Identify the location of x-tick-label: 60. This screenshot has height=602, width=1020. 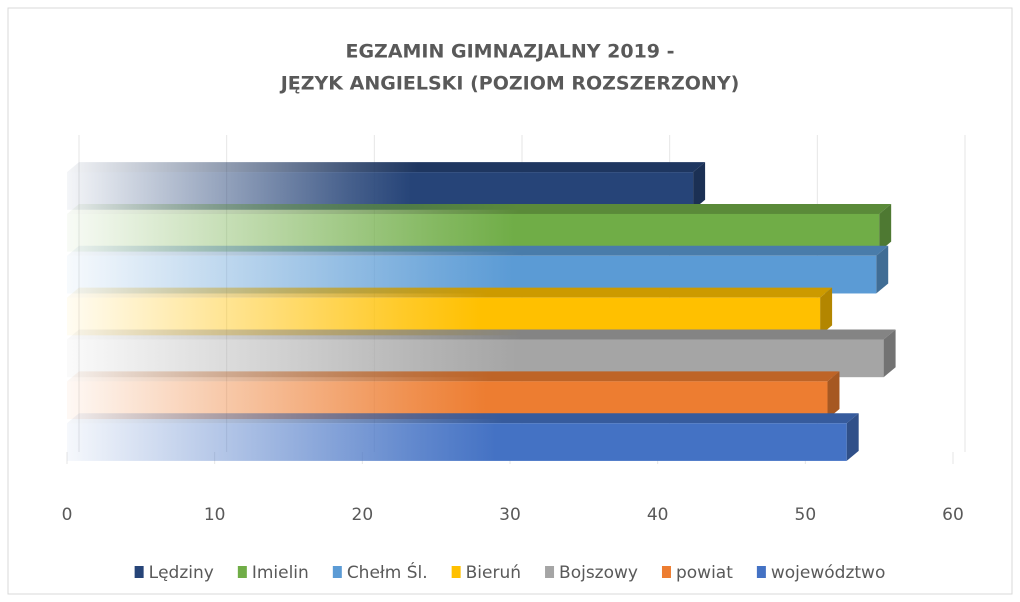
(953, 515).